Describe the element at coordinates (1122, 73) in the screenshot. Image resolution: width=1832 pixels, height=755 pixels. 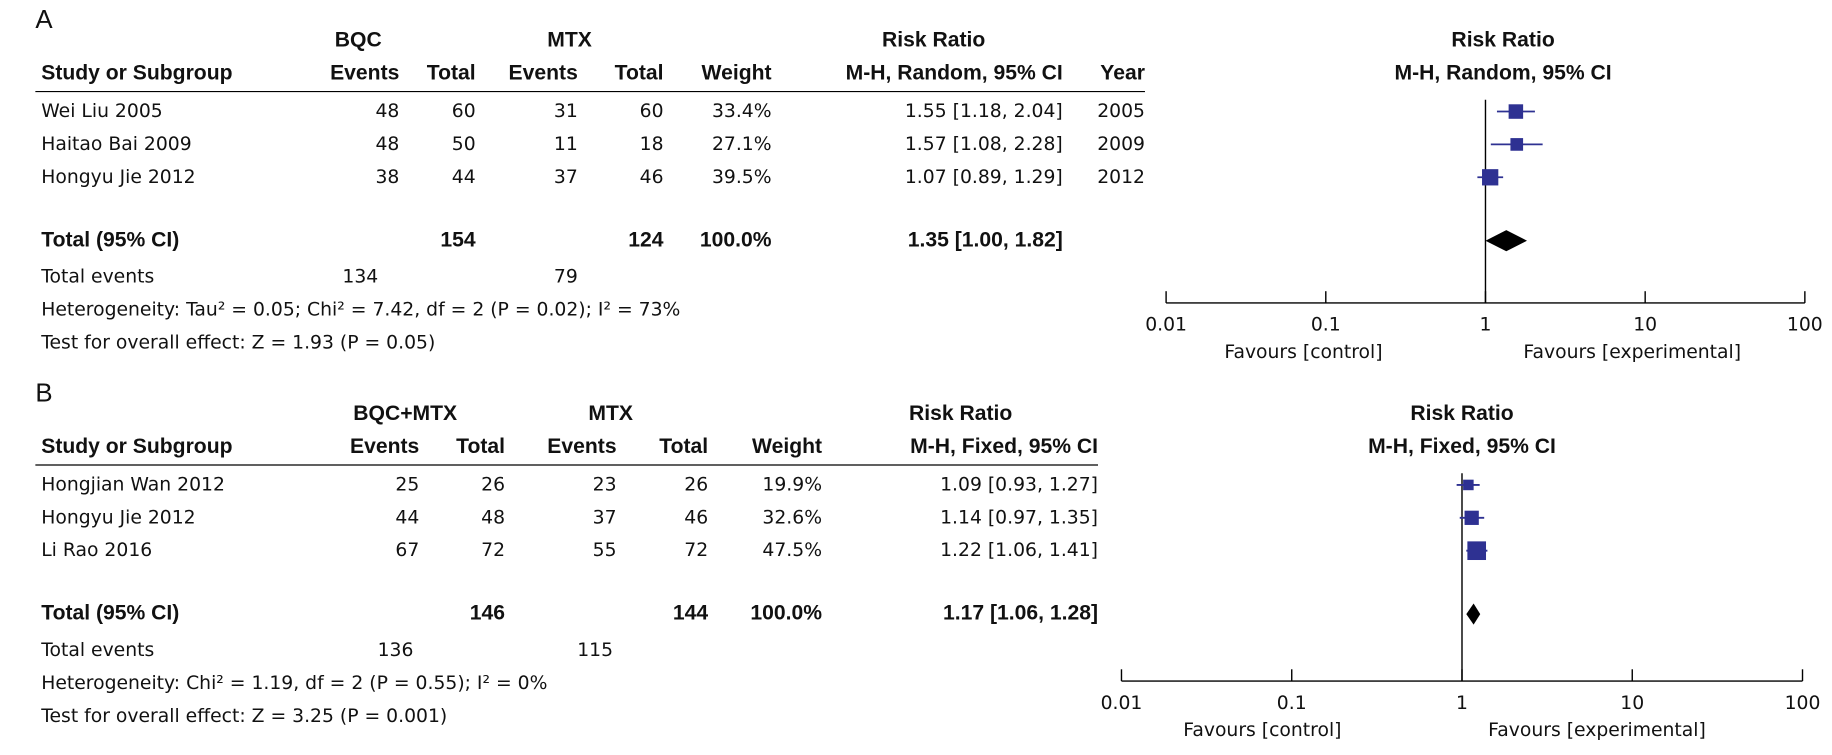
I see `column-header: Year` at that location.